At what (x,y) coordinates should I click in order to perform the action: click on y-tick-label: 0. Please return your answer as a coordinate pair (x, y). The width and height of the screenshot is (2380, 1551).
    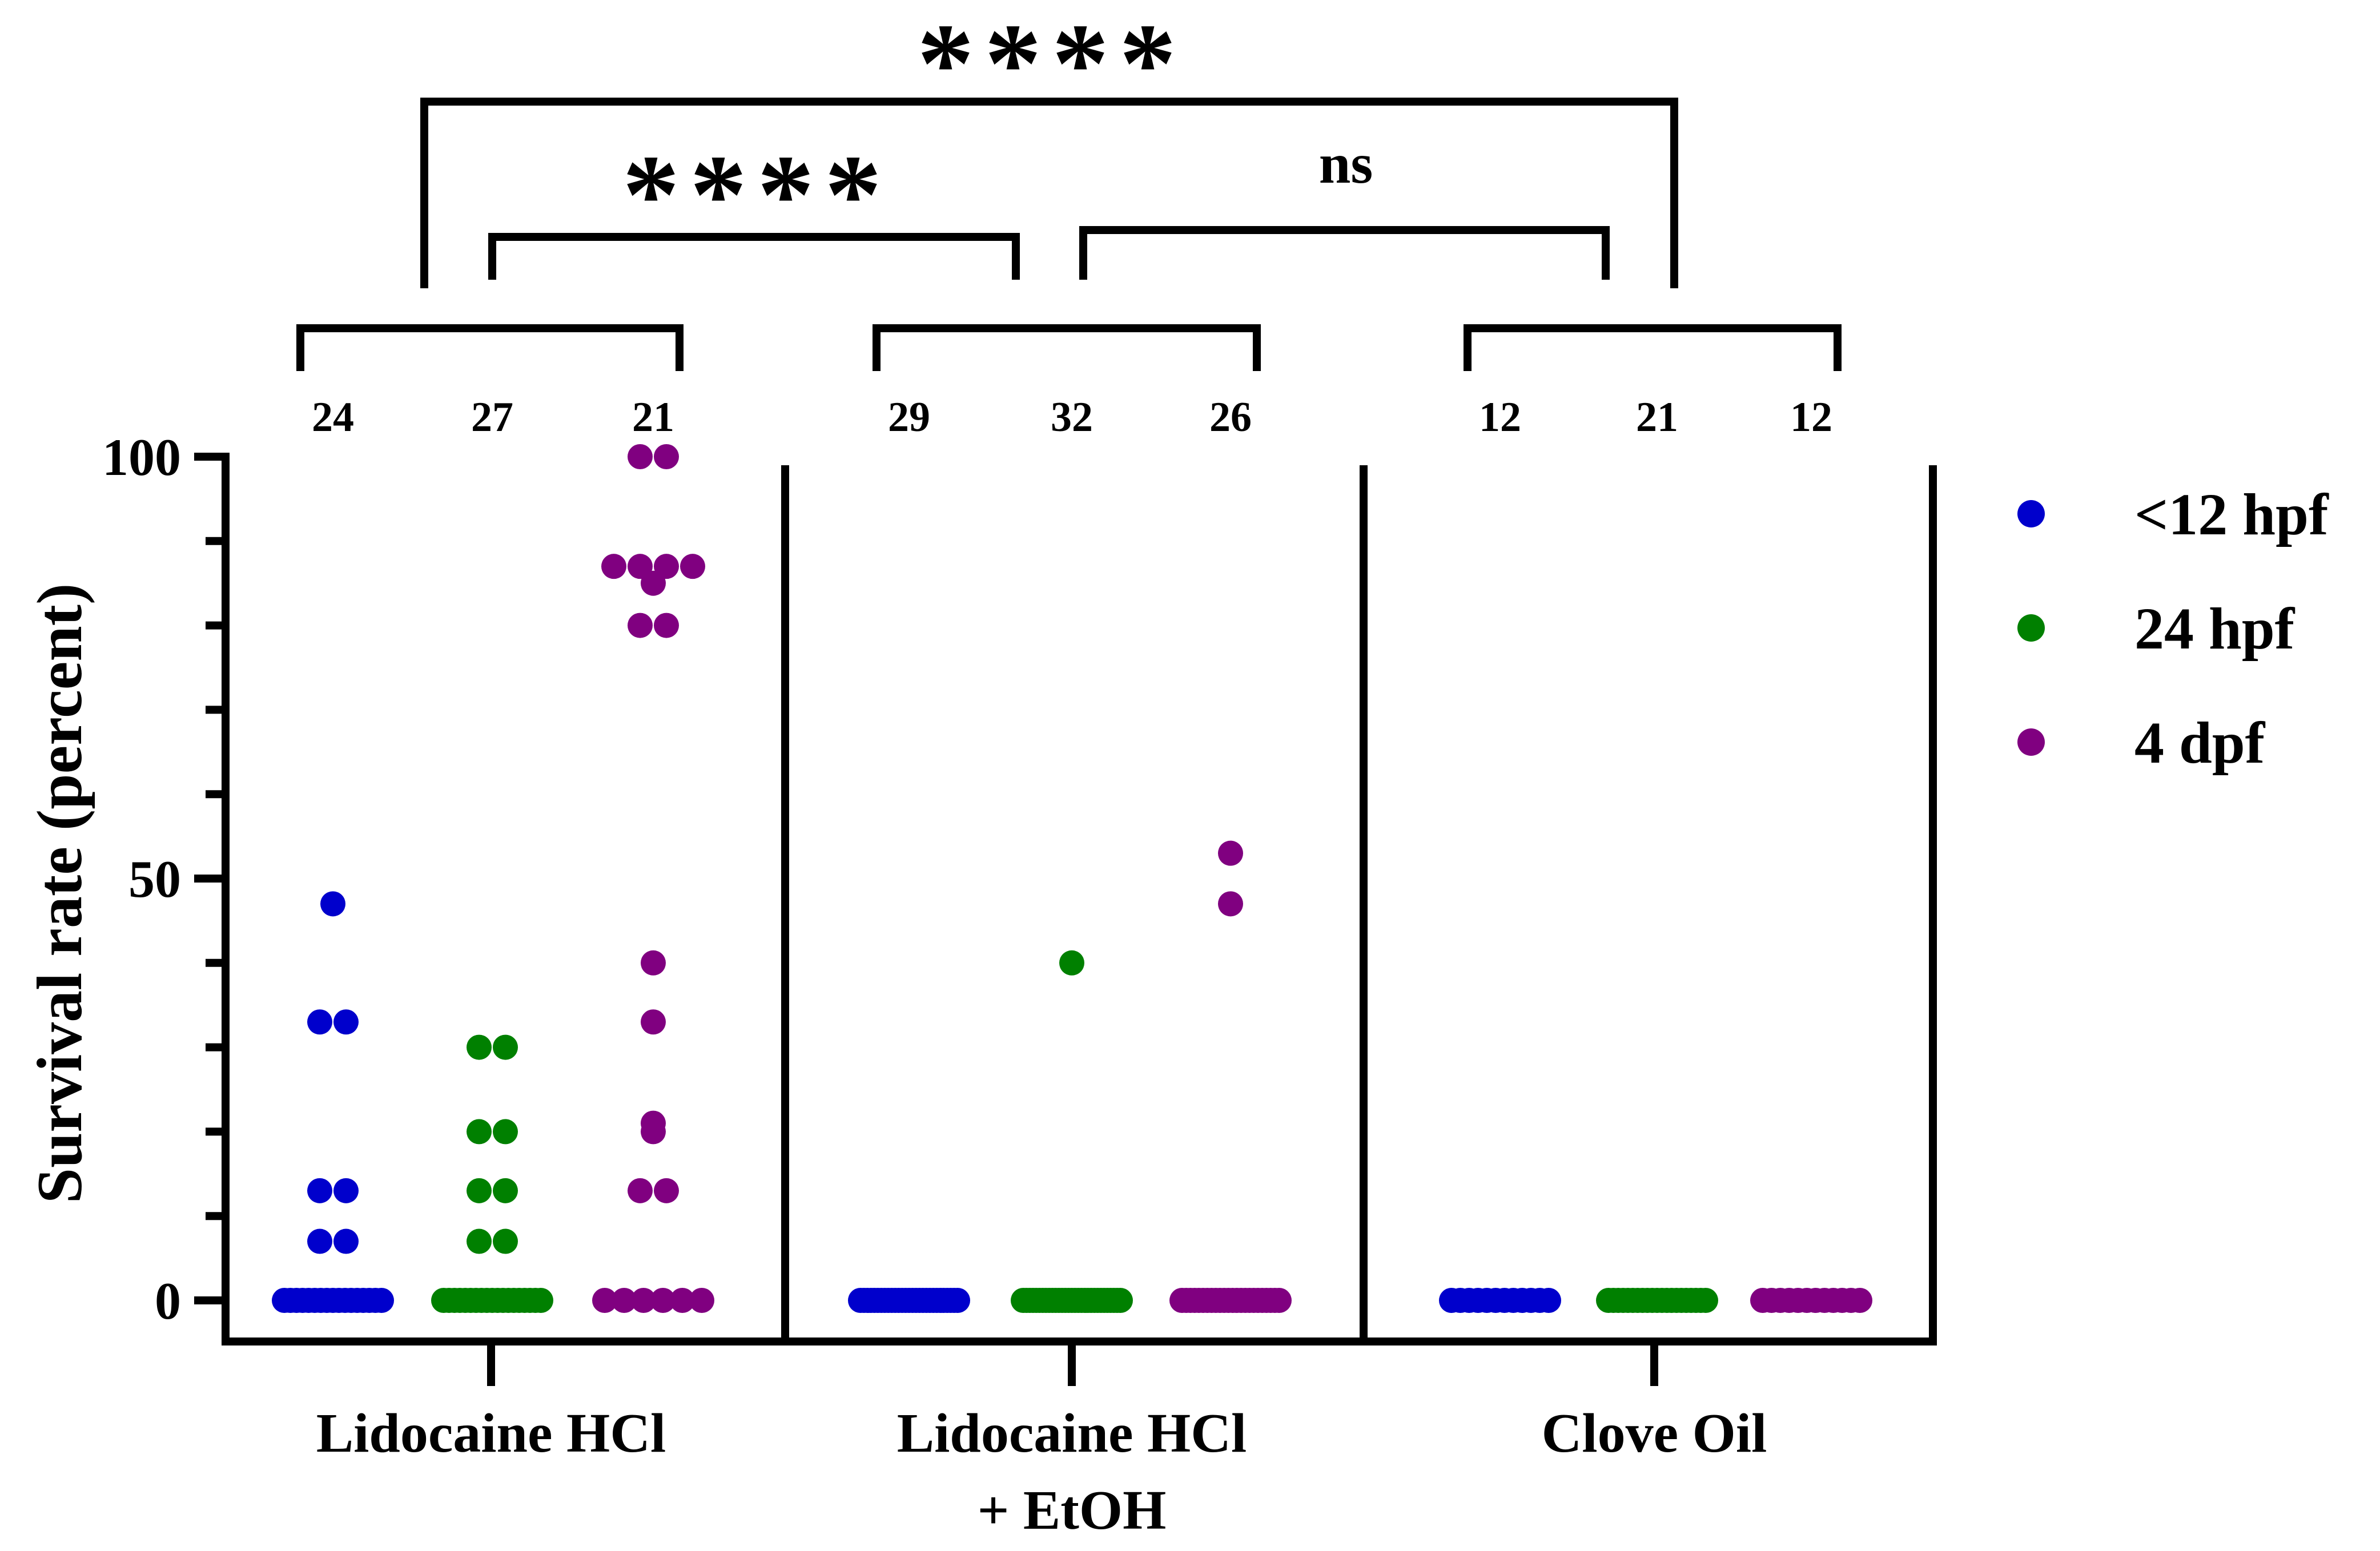
    Looking at the image, I should click on (168, 1301).